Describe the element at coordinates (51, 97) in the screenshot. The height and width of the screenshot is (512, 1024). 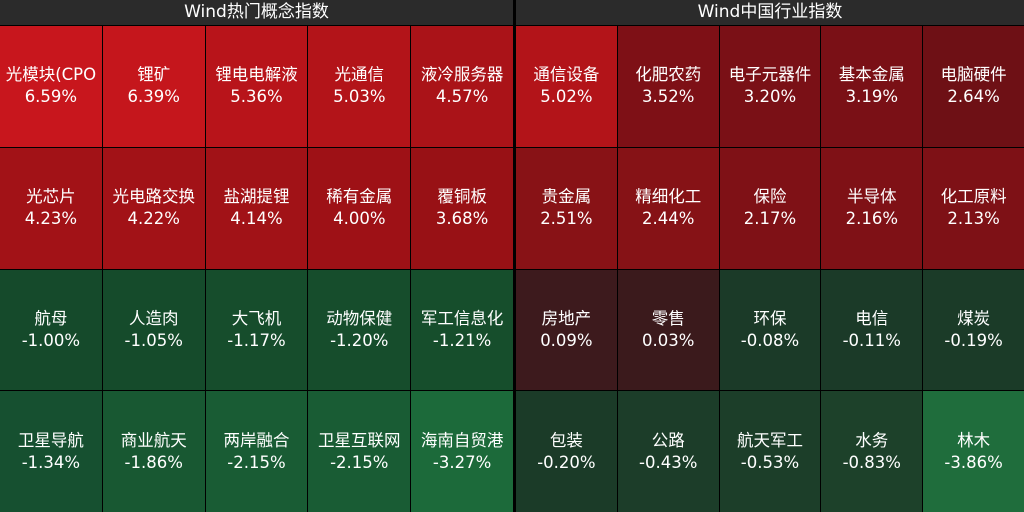
I see `tile-change-percent: 6.59%` at that location.